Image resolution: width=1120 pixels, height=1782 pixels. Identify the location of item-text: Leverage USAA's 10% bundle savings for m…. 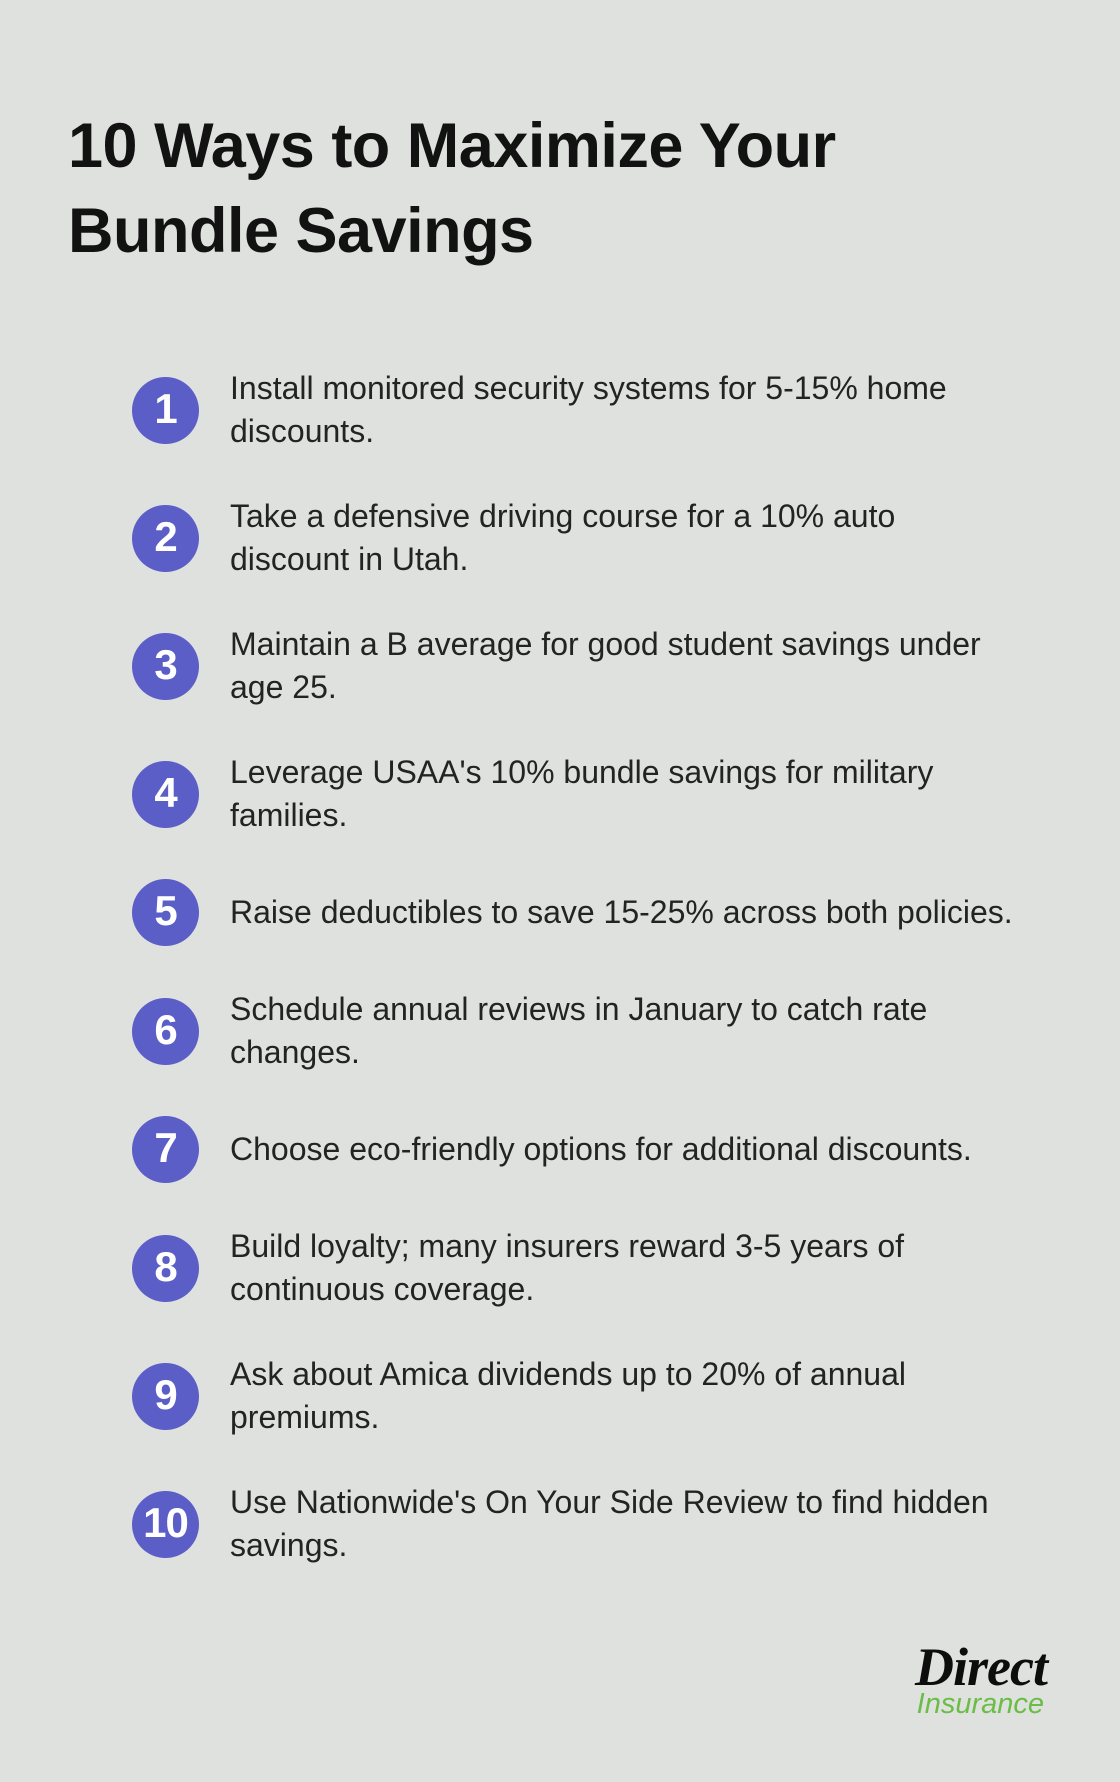
(582, 793).